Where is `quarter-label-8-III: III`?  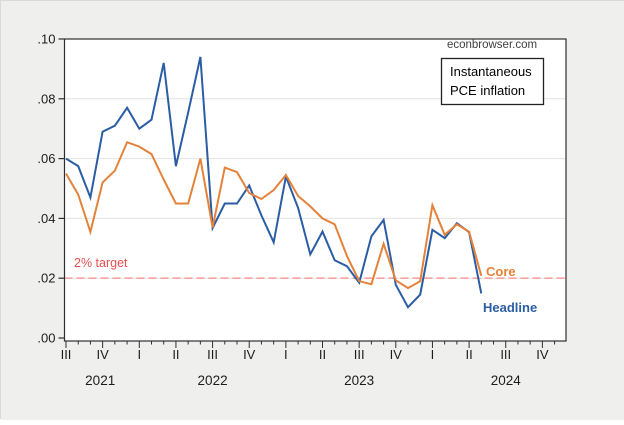 quarter-label-8-III: III is located at coordinates (359, 354).